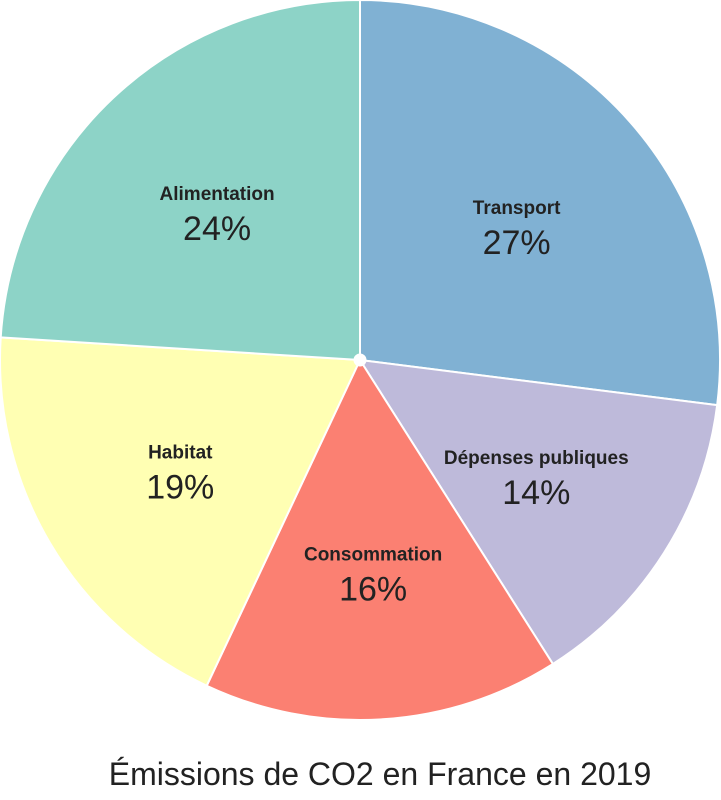 This screenshot has height=800, width=721. I want to click on slice-value-depenses-publiques: 14%, so click(536, 493).